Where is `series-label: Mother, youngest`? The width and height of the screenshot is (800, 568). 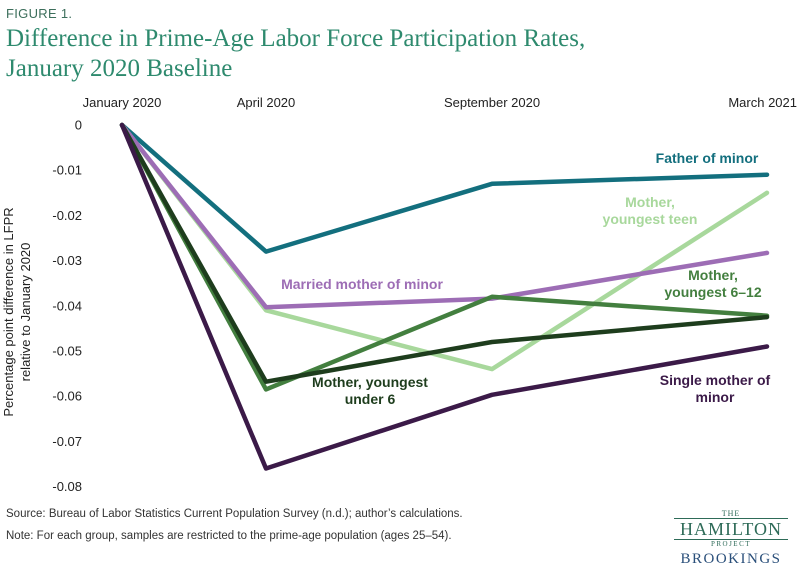 series-label: Mother, youngest is located at coordinates (370, 382).